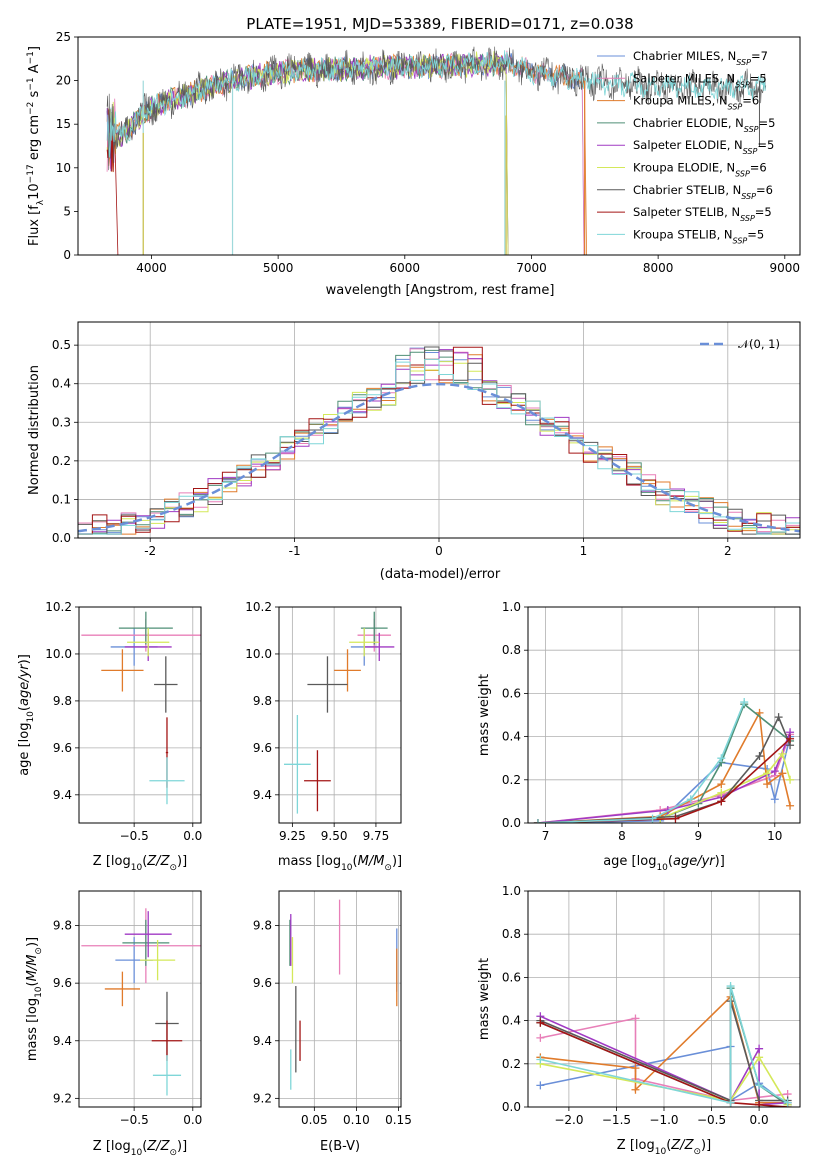 Image resolution: width=819 pixels, height=1170 pixels. Describe the element at coordinates (34, 430) in the screenshot. I see `y-label: Normed distribution` at that location.